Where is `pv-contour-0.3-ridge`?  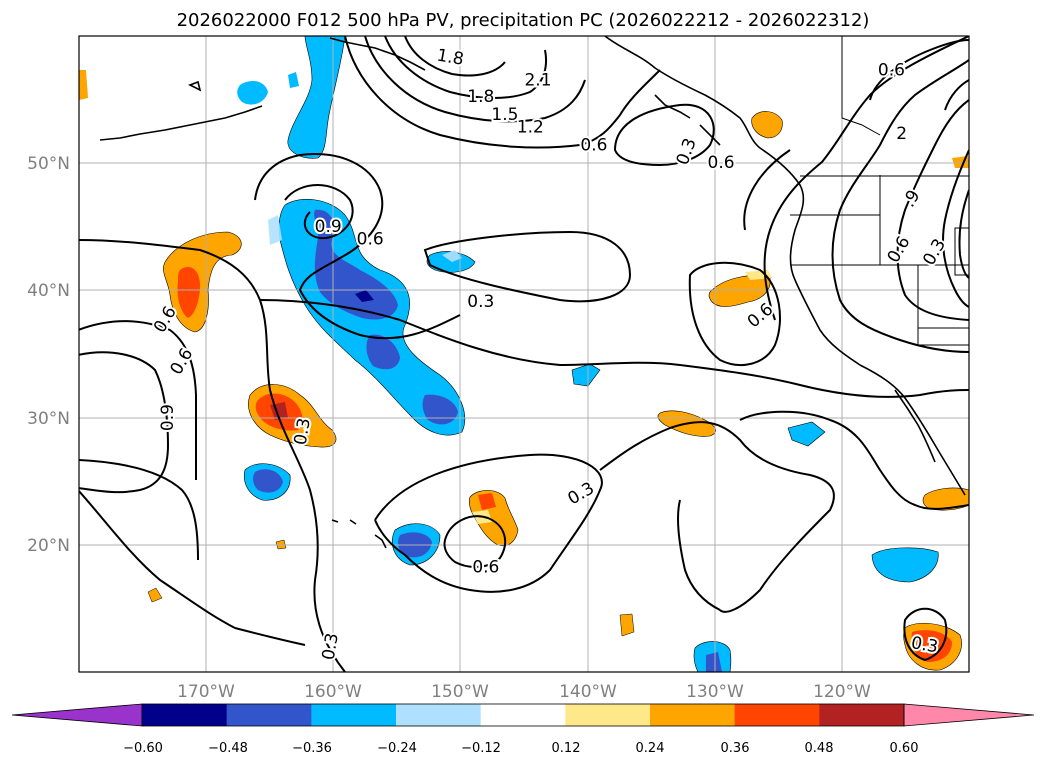 pv-contour-0.3-ridge is located at coordinates (212, 455).